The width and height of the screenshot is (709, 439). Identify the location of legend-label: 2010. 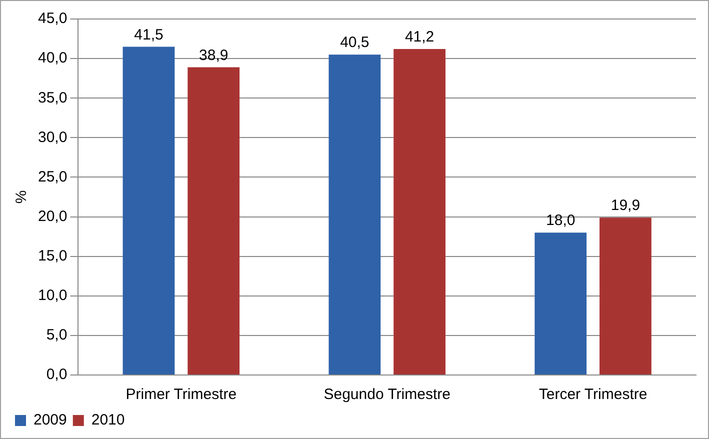
(108, 420).